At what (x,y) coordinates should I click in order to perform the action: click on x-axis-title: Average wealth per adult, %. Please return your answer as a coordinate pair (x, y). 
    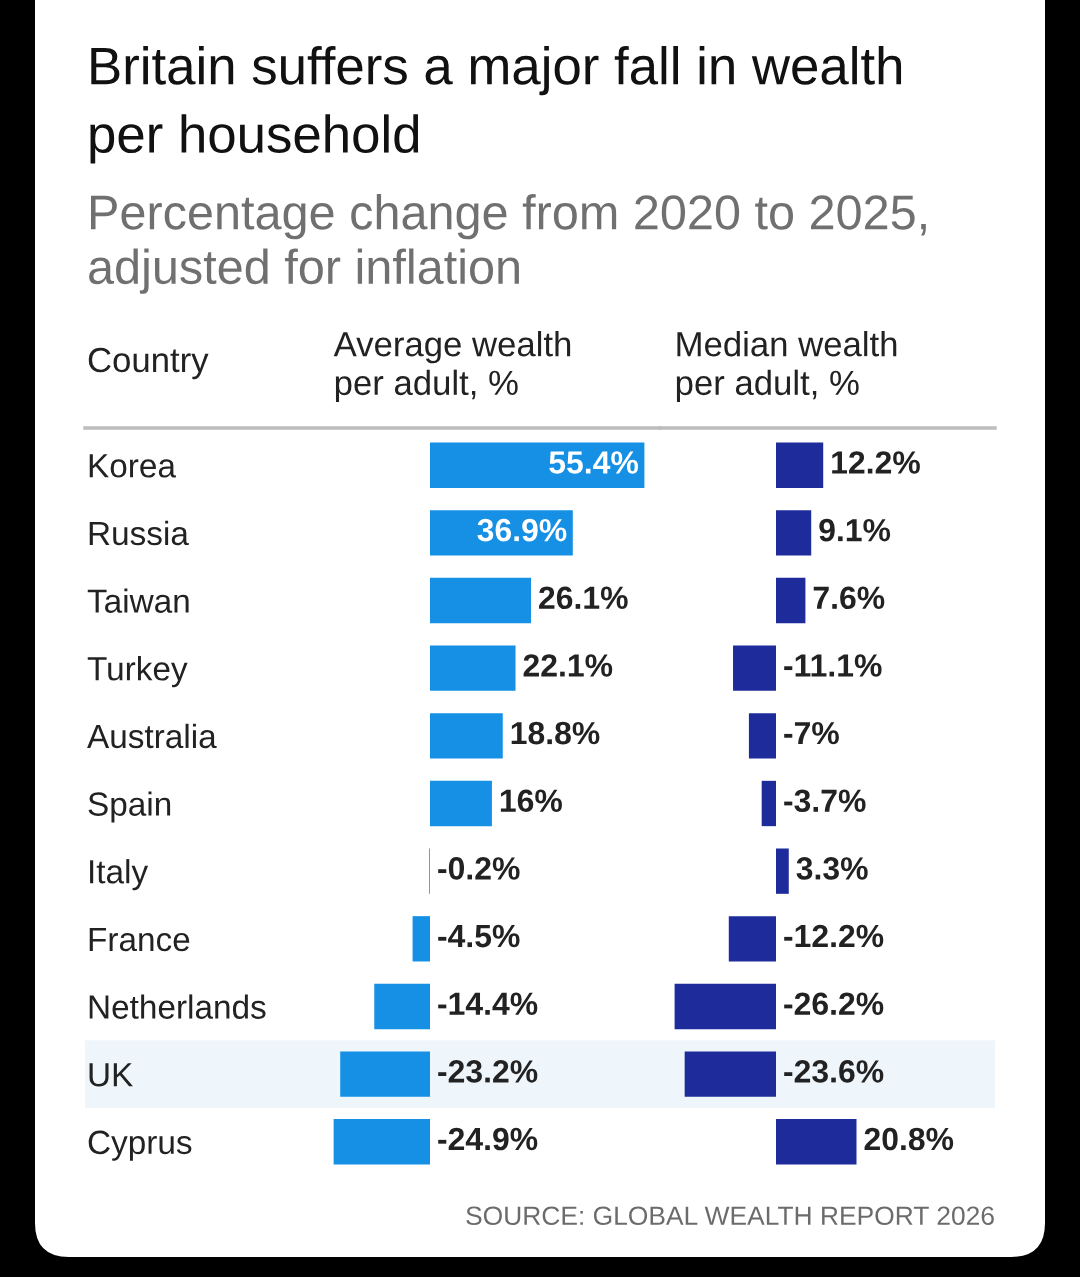
    Looking at the image, I should click on (452, 366).